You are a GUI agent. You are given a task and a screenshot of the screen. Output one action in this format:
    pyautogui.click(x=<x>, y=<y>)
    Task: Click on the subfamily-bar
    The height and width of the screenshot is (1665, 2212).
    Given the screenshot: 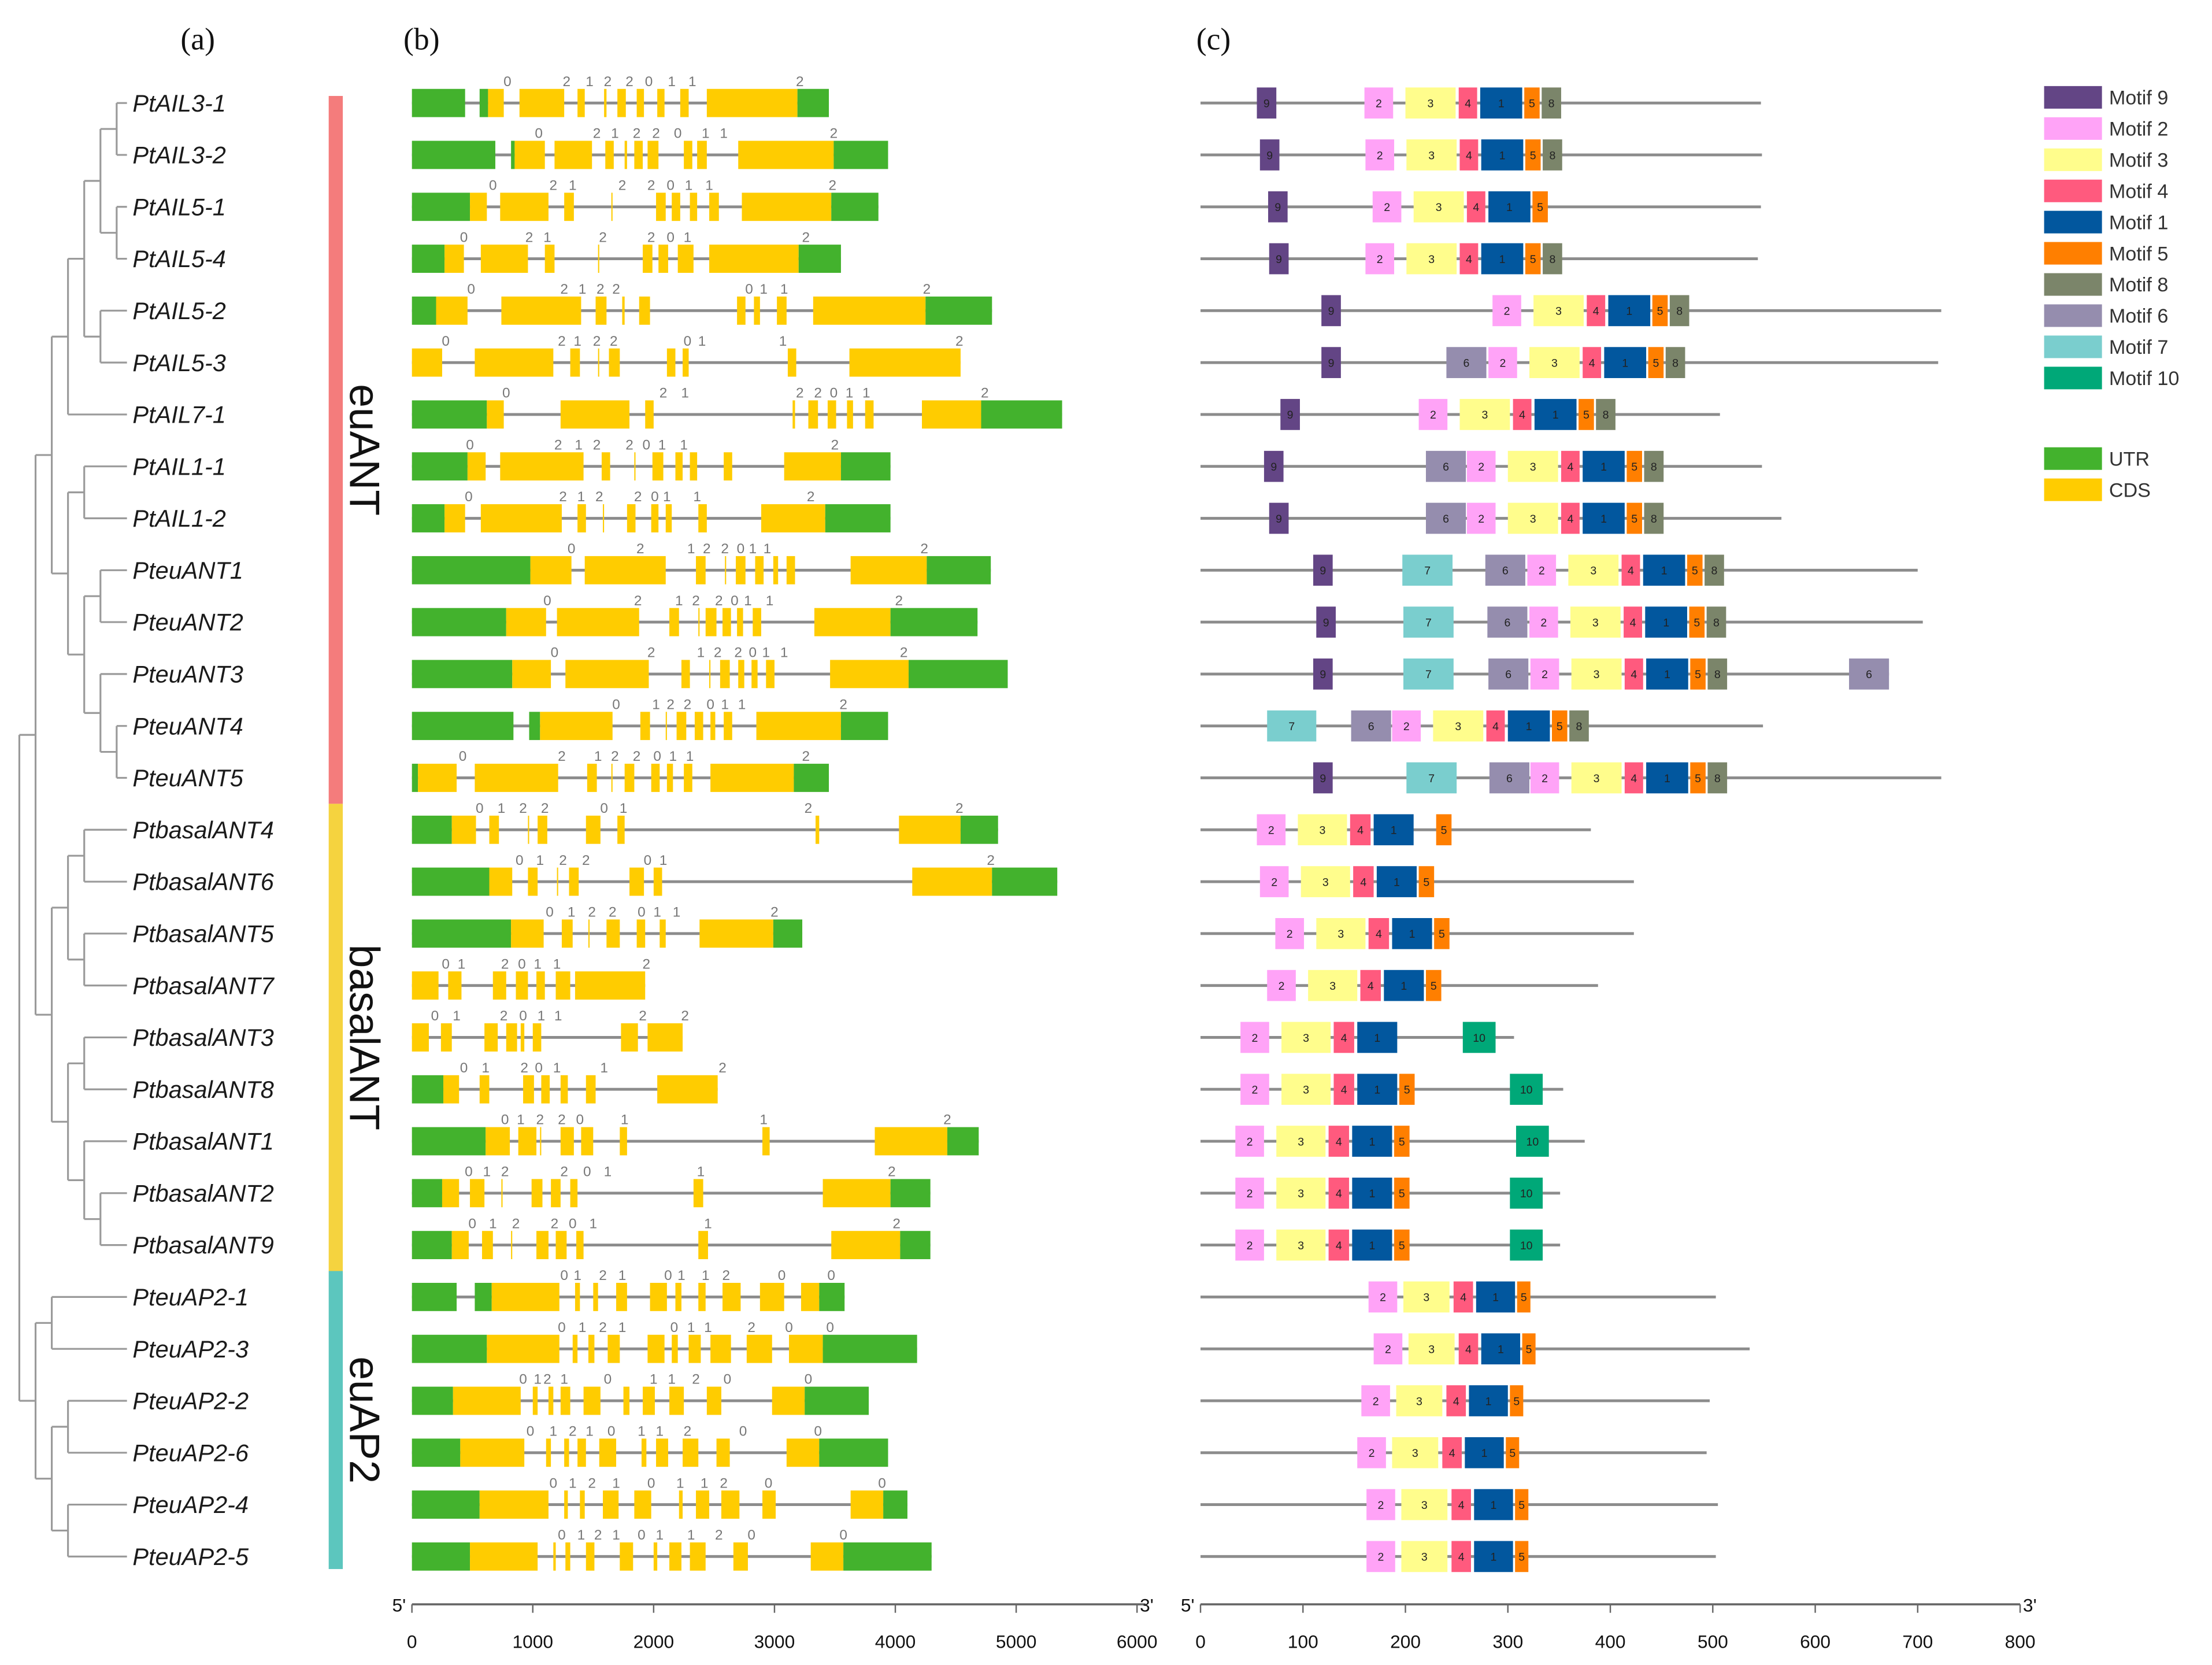 What is the action you would take?
    pyautogui.click(x=335, y=449)
    